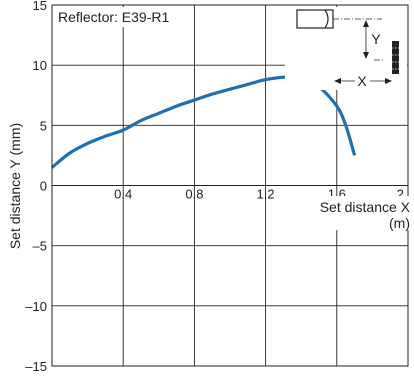  I want to click on title-background, so click(123, 17).